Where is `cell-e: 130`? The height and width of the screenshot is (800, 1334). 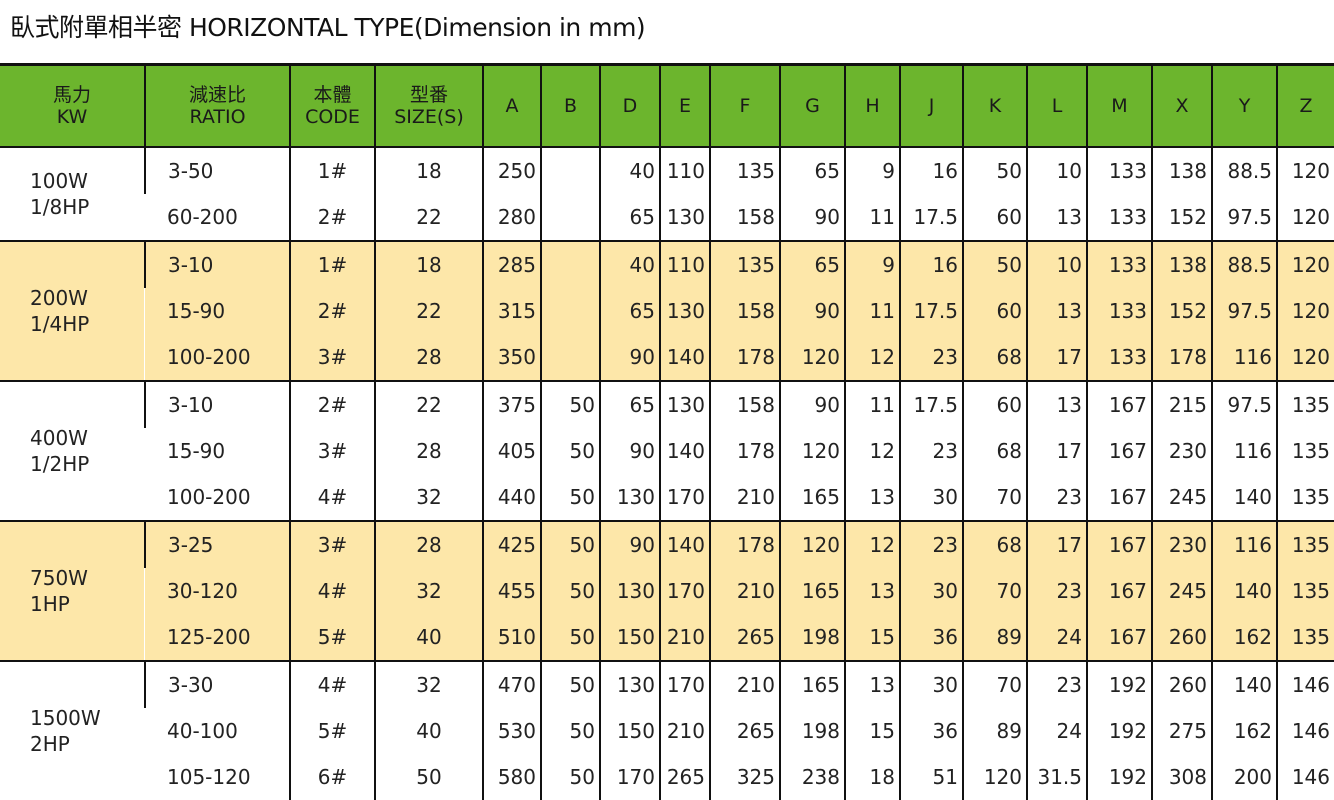
cell-e: 130 is located at coordinates (684, 404).